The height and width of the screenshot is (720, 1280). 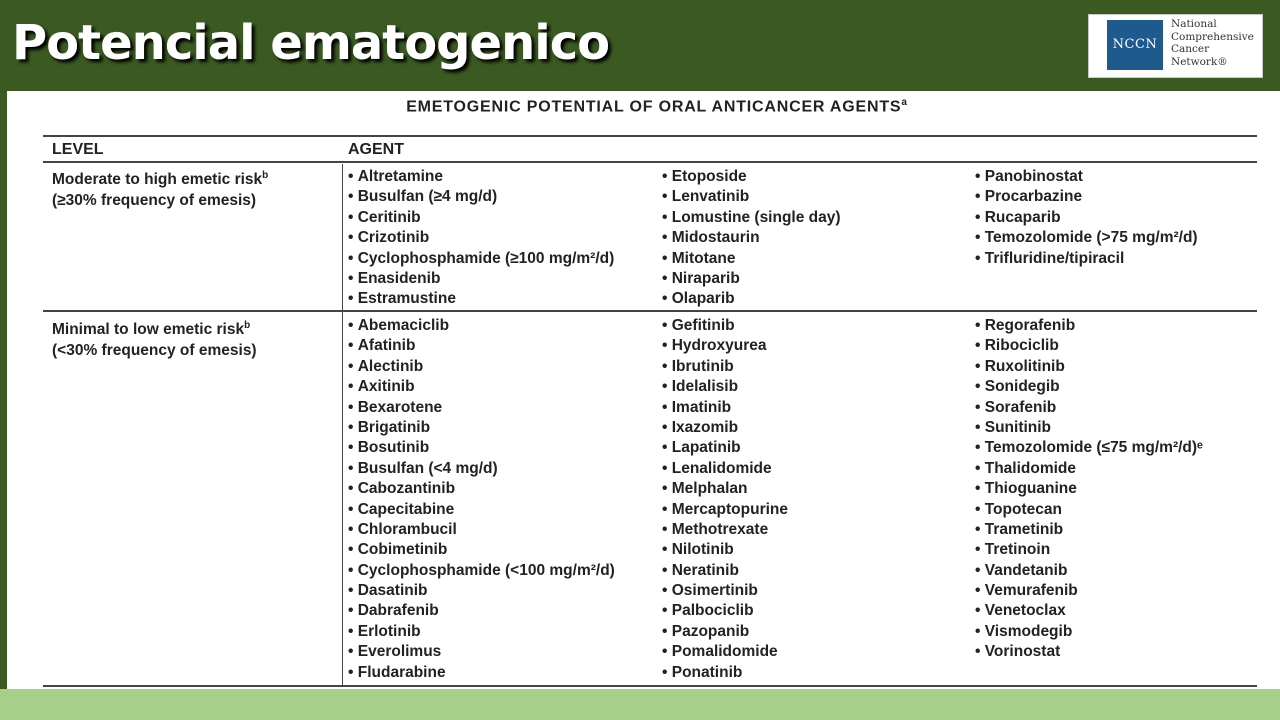 What do you see at coordinates (481, 632) in the screenshot?
I see `agent-item: Erlotinib` at bounding box center [481, 632].